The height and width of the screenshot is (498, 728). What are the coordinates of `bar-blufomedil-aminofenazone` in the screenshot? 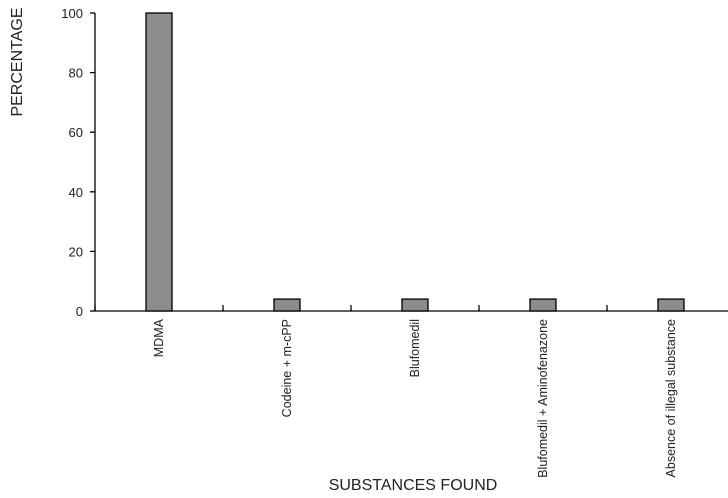 It's located at (543, 305).